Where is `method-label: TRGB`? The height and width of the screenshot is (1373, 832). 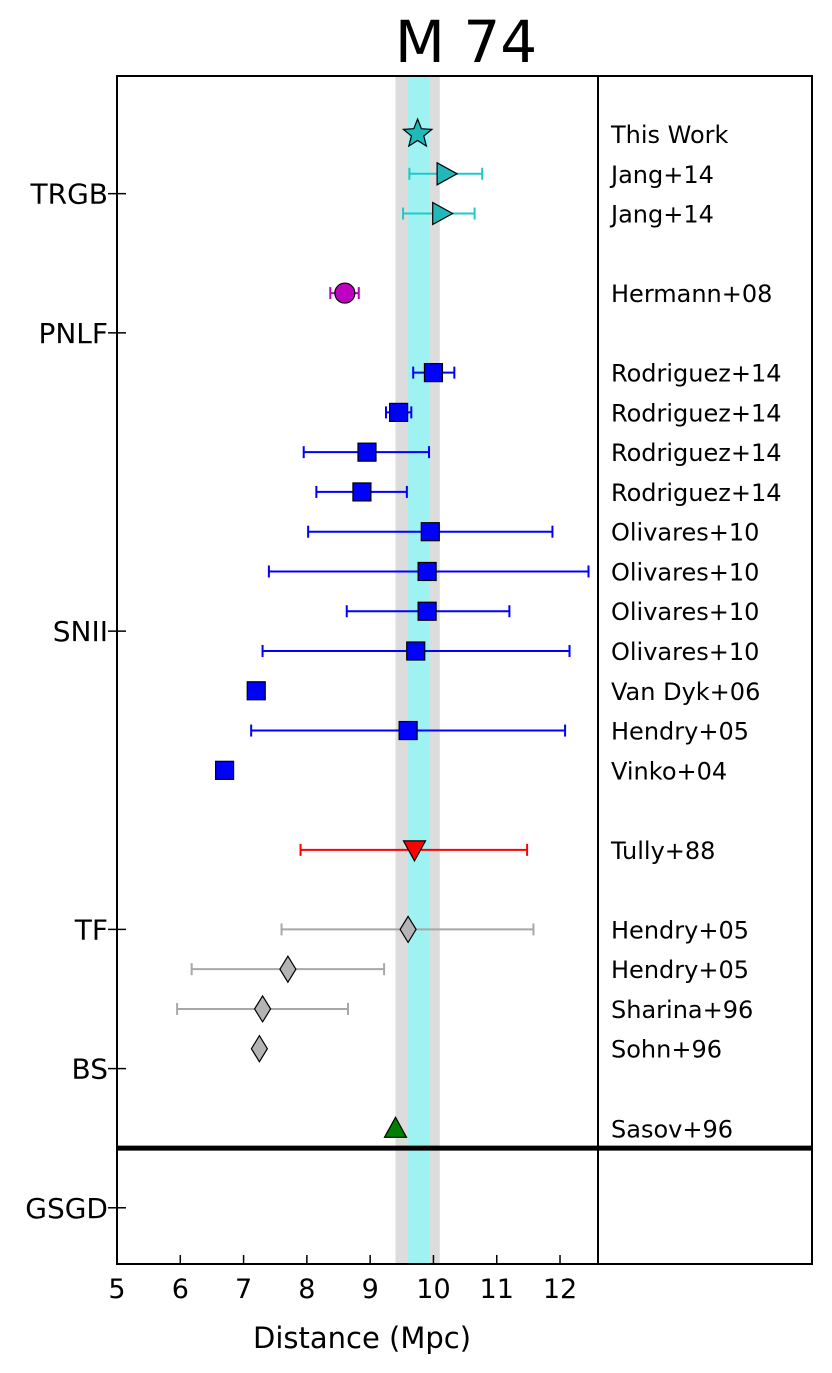
method-label: TRGB is located at coordinates (69, 194).